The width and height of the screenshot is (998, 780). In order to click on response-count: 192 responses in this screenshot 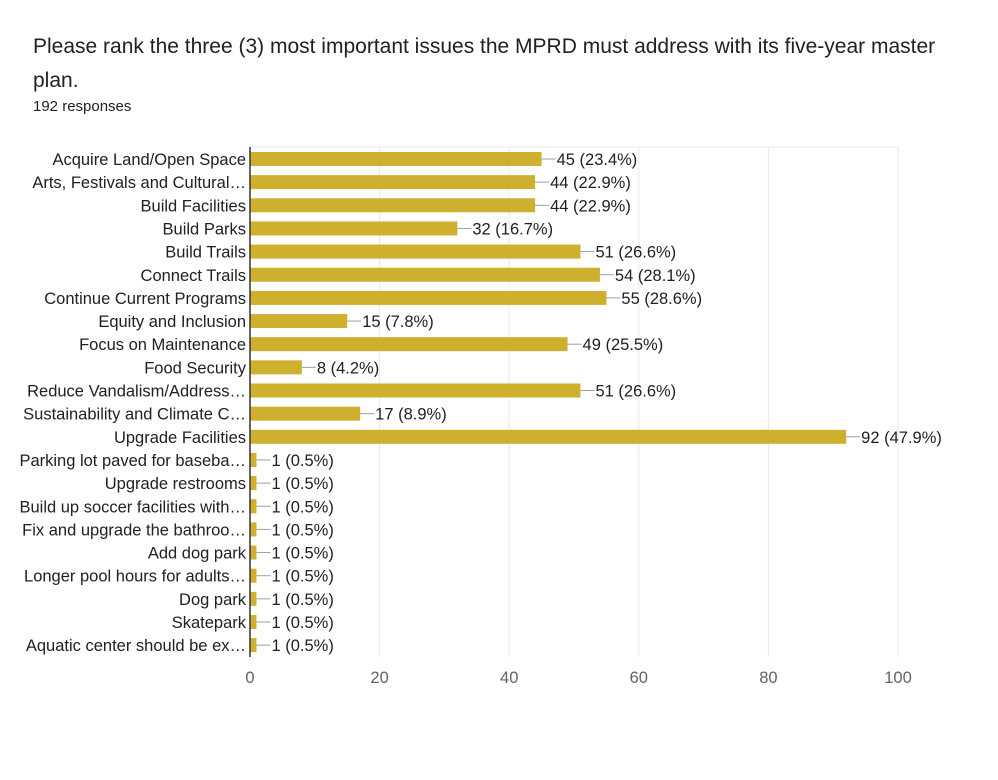, I will do `click(82, 106)`.